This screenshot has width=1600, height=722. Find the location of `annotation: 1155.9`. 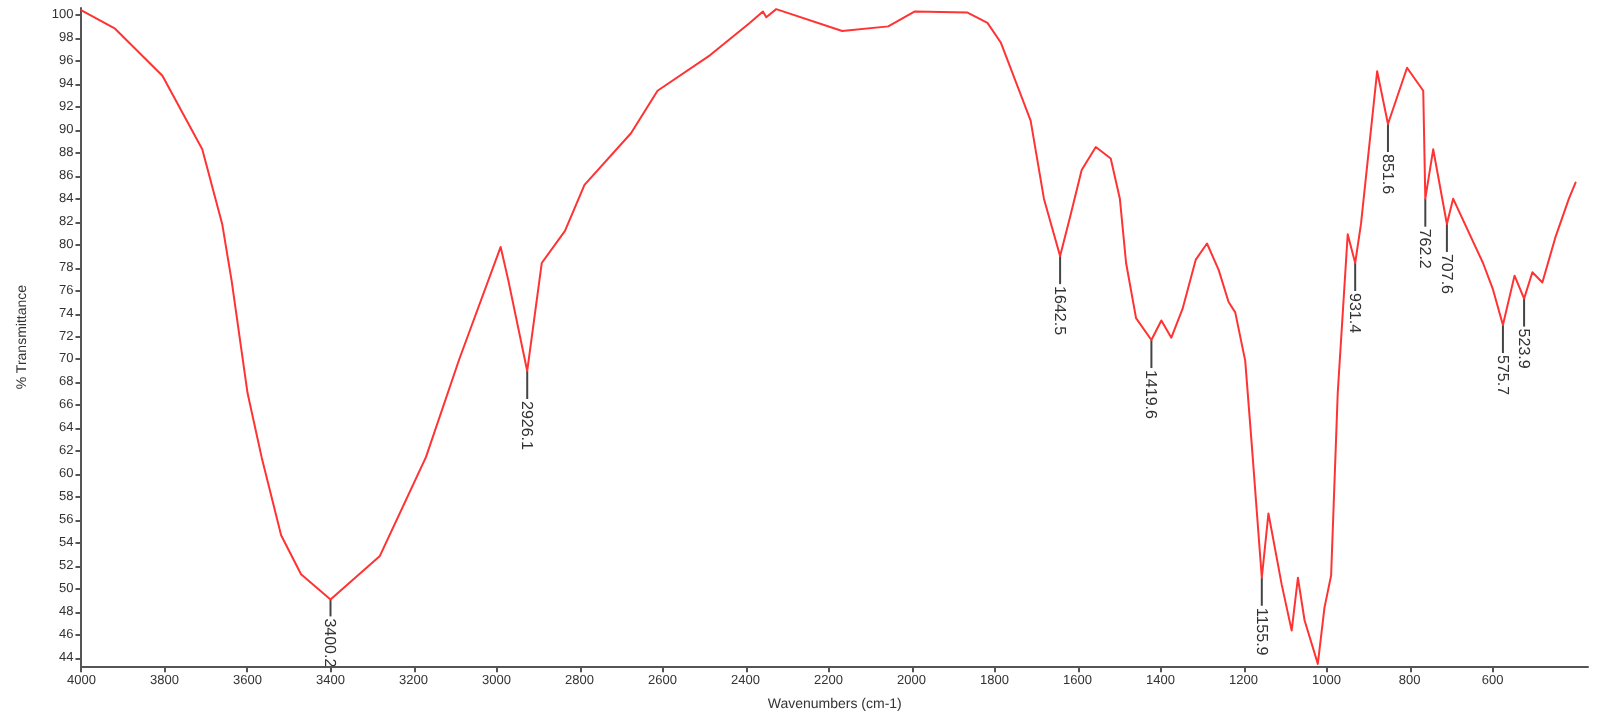

annotation: 1155.9 is located at coordinates (1261, 632).